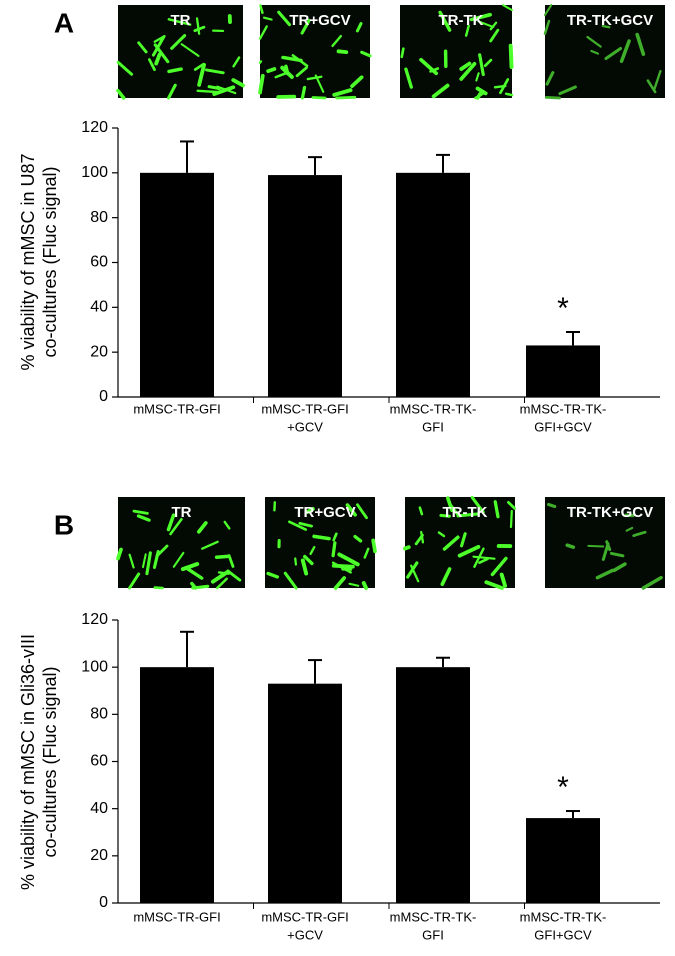  Describe the element at coordinates (99, 808) in the screenshot. I see `y-tick-label: 40` at that location.